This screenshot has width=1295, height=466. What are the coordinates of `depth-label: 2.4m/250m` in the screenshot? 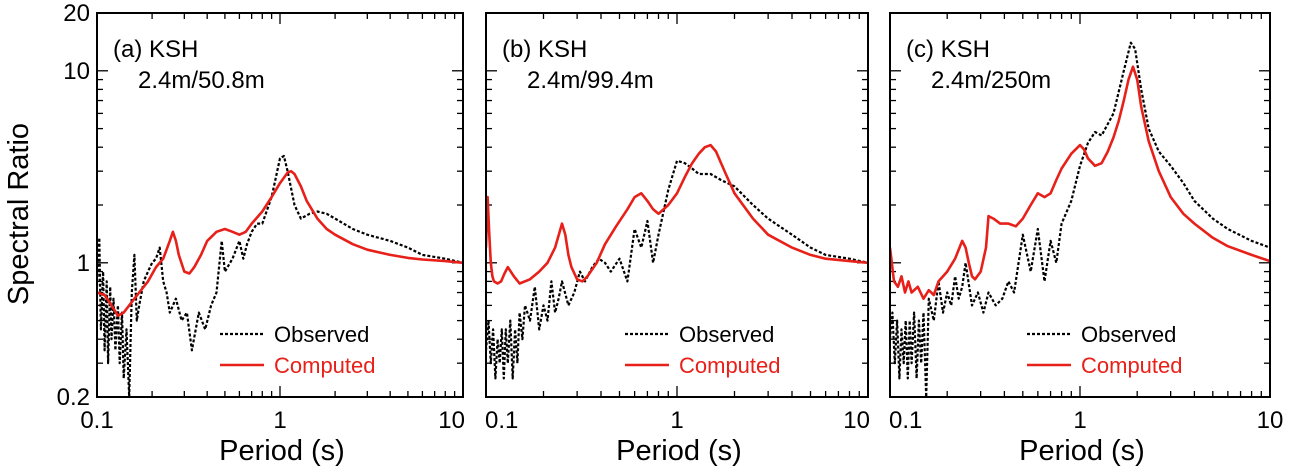 It's located at (991, 80).